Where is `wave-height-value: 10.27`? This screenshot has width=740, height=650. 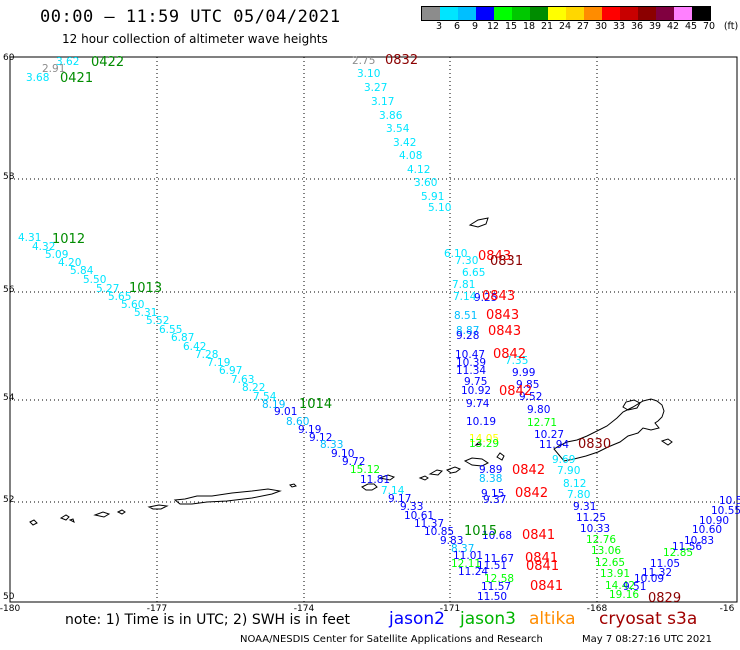
wave-height-value: 10.27 is located at coordinates (549, 435).